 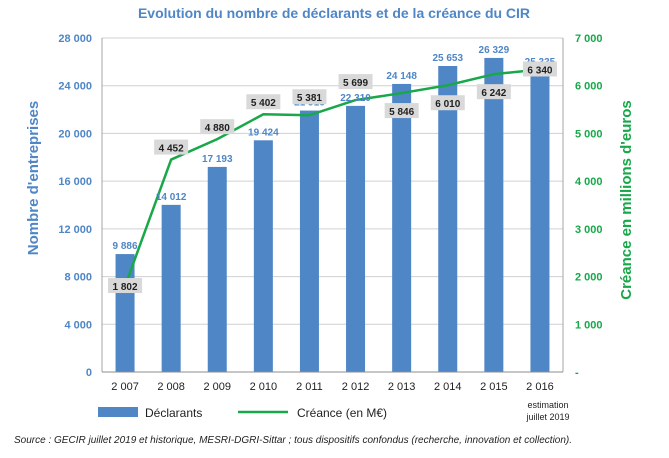 What do you see at coordinates (264, 387) in the screenshot?
I see `x-tick-label: 2 010` at bounding box center [264, 387].